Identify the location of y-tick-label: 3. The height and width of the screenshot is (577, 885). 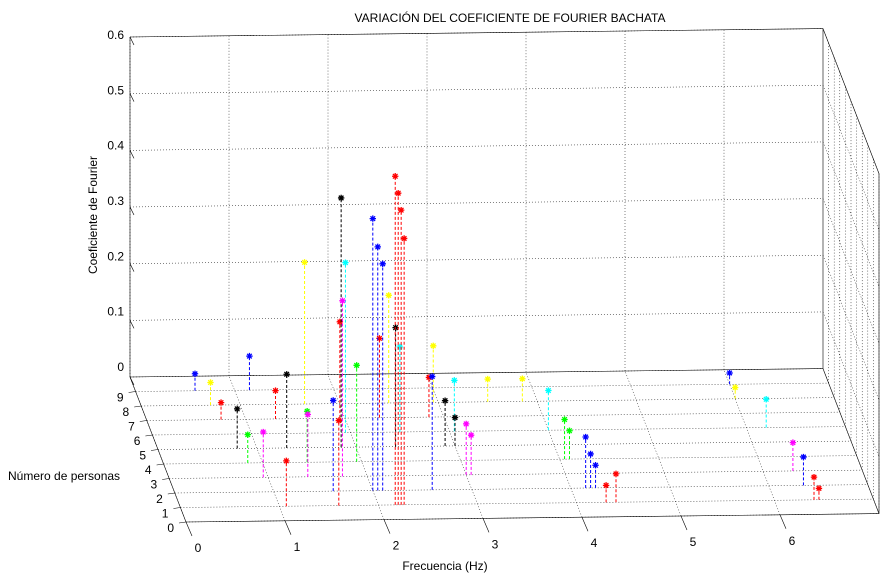
(154, 485).